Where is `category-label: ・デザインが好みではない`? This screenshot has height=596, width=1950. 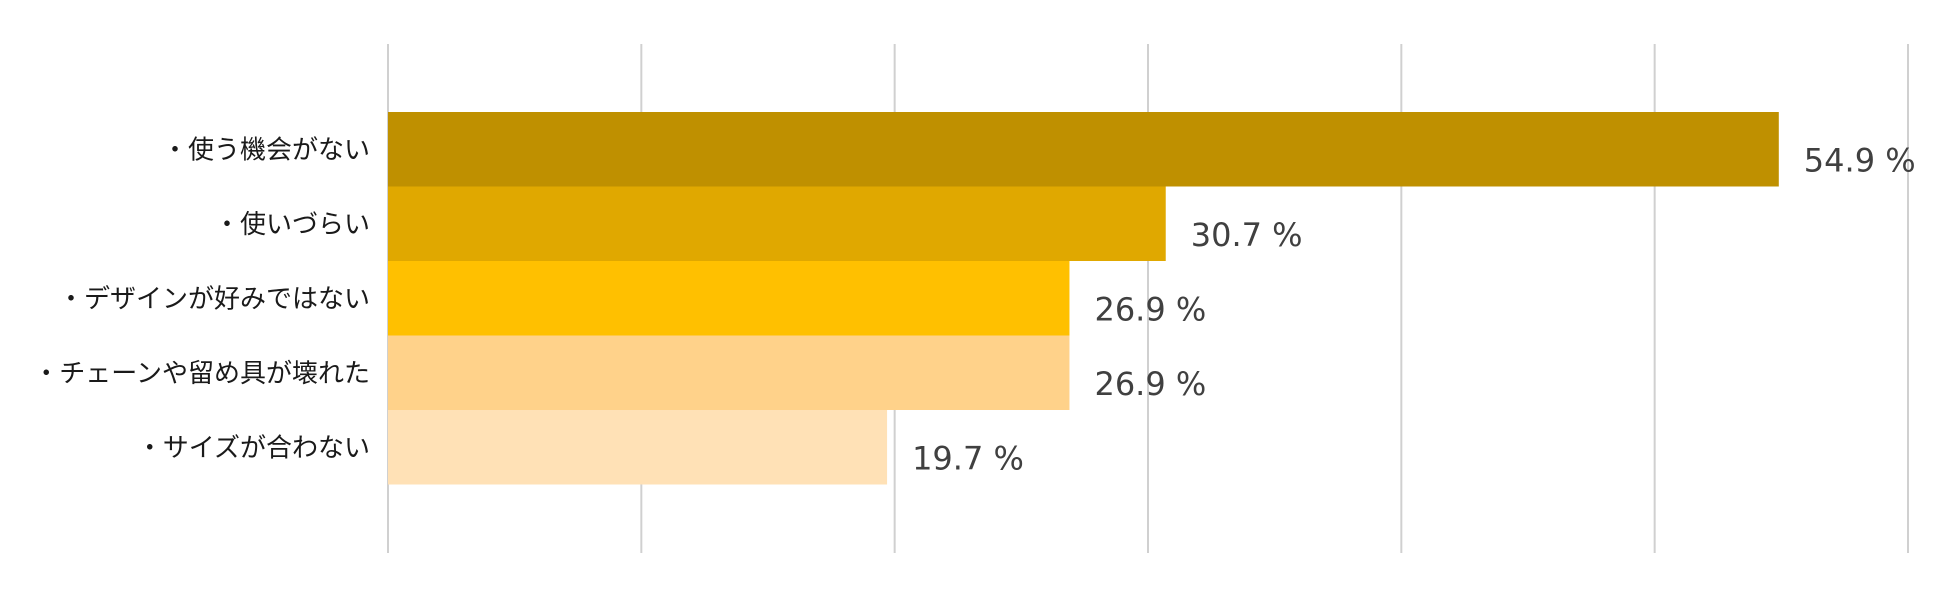
category-label: ・デザインが好みではない is located at coordinates (214, 299).